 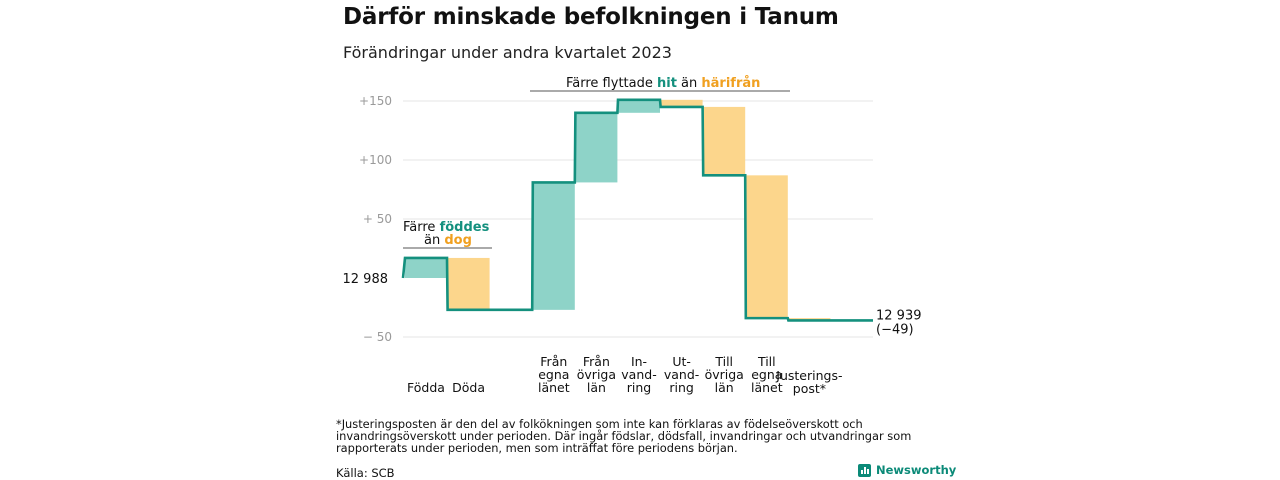 I want to click on chart-title: Därför minskade befolkningen i Tanum, so click(x=591, y=17).